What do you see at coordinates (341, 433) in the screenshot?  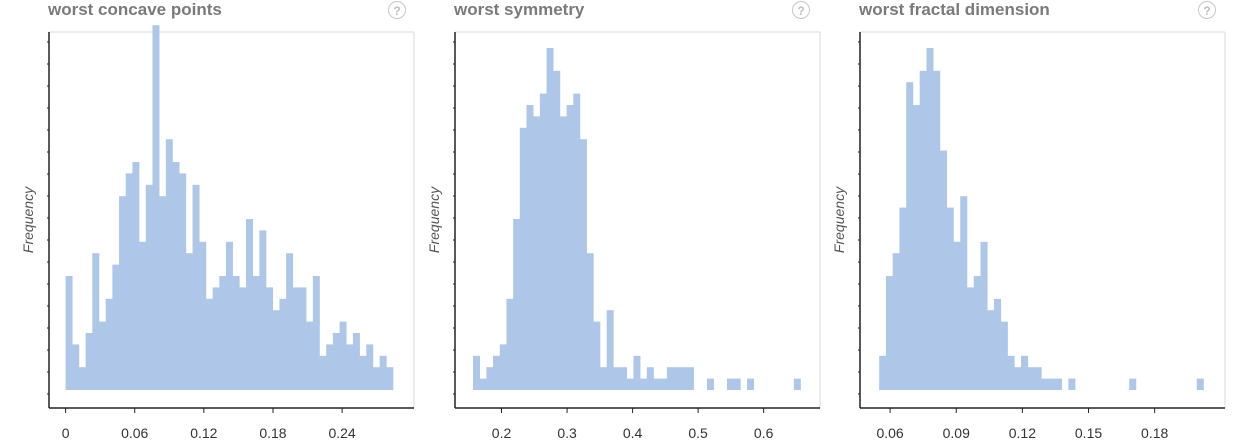 I see `x-tick-label: 0.24` at bounding box center [341, 433].